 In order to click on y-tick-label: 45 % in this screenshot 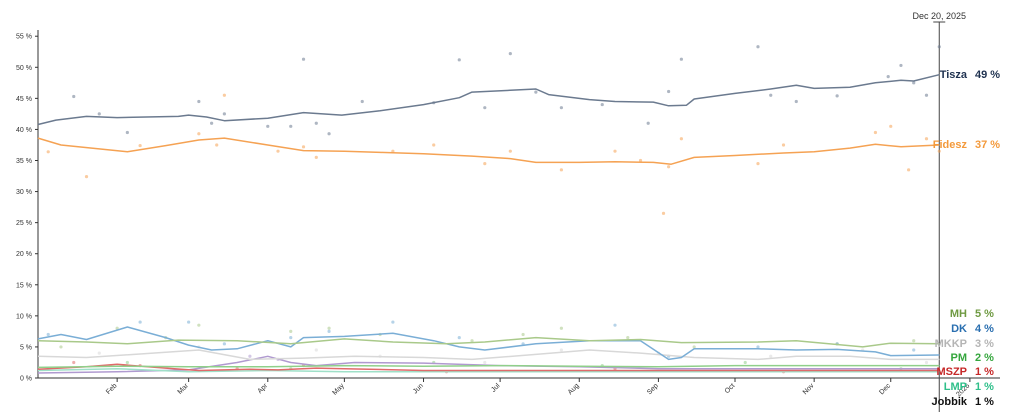, I will do `click(24, 99)`.